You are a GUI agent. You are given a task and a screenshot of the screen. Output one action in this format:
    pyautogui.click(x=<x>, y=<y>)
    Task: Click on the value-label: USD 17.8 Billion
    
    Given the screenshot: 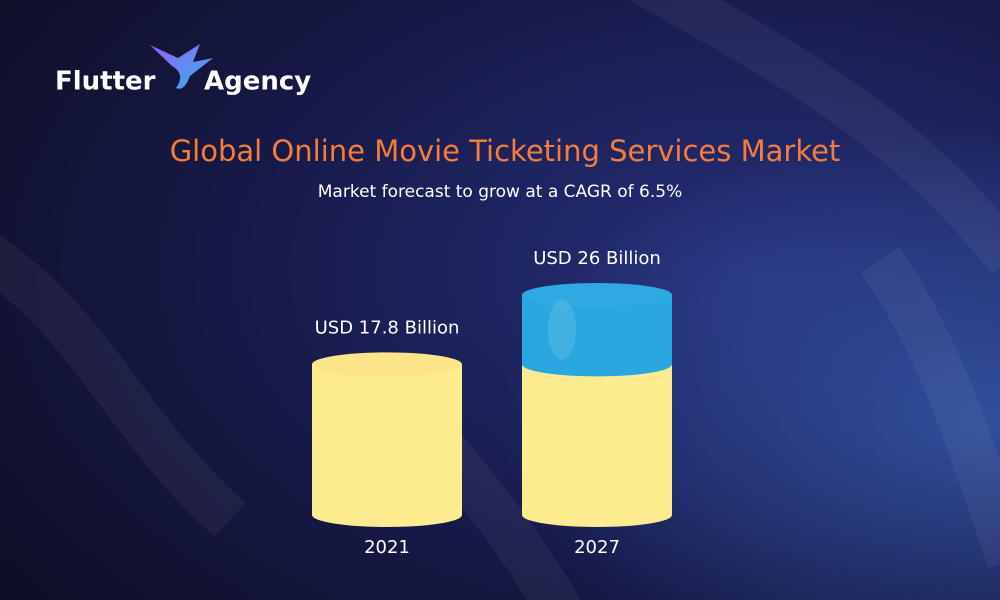 What is the action you would take?
    pyautogui.click(x=387, y=327)
    